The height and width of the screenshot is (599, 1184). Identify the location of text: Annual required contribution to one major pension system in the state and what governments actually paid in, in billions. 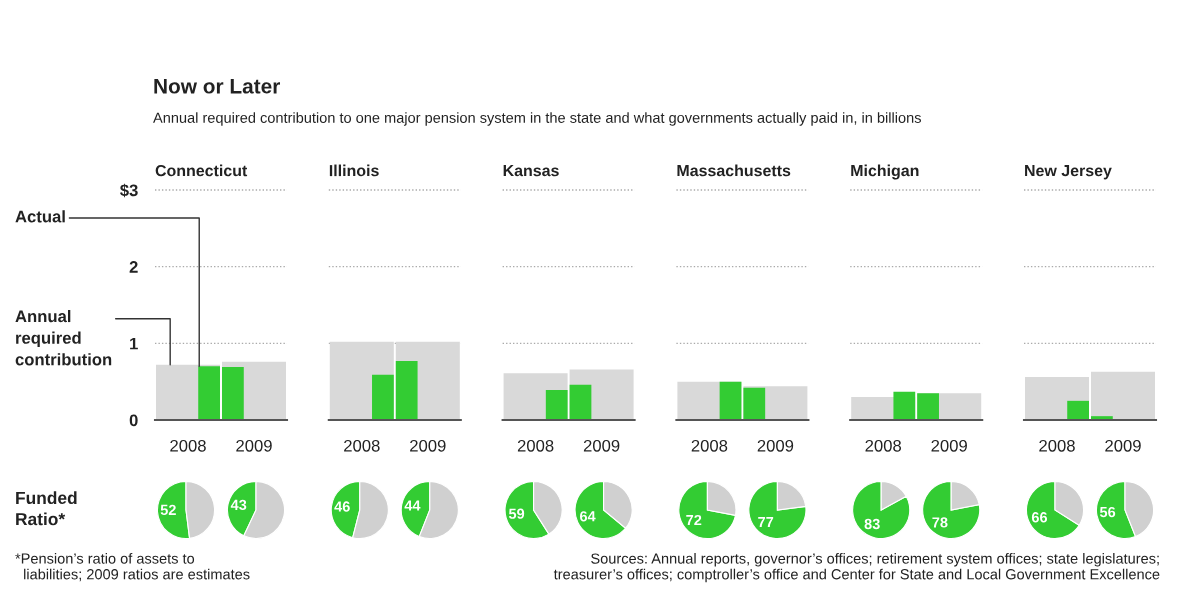
(537, 119).